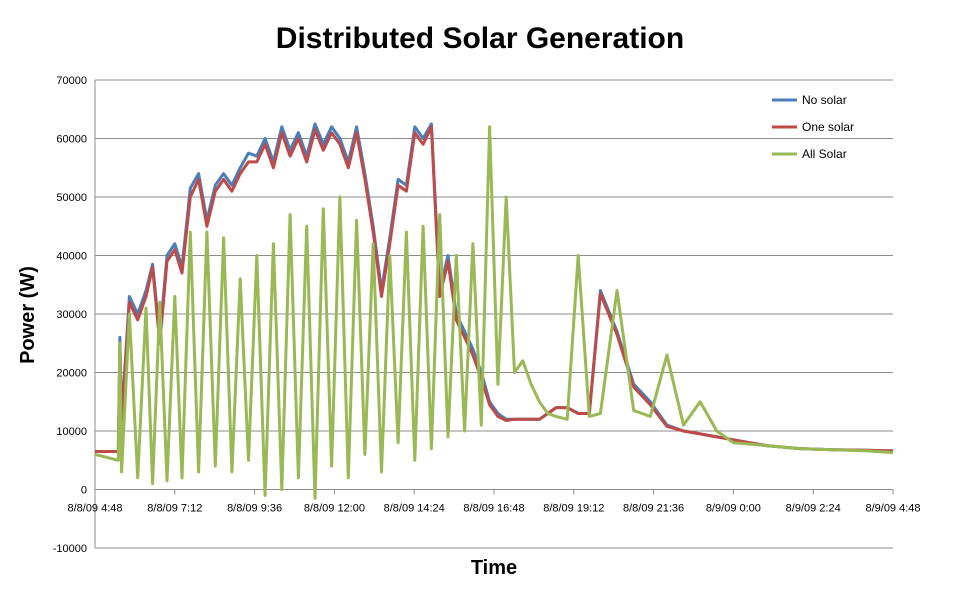  I want to click on chart-title: Distributed Solar Generation, so click(480, 38).